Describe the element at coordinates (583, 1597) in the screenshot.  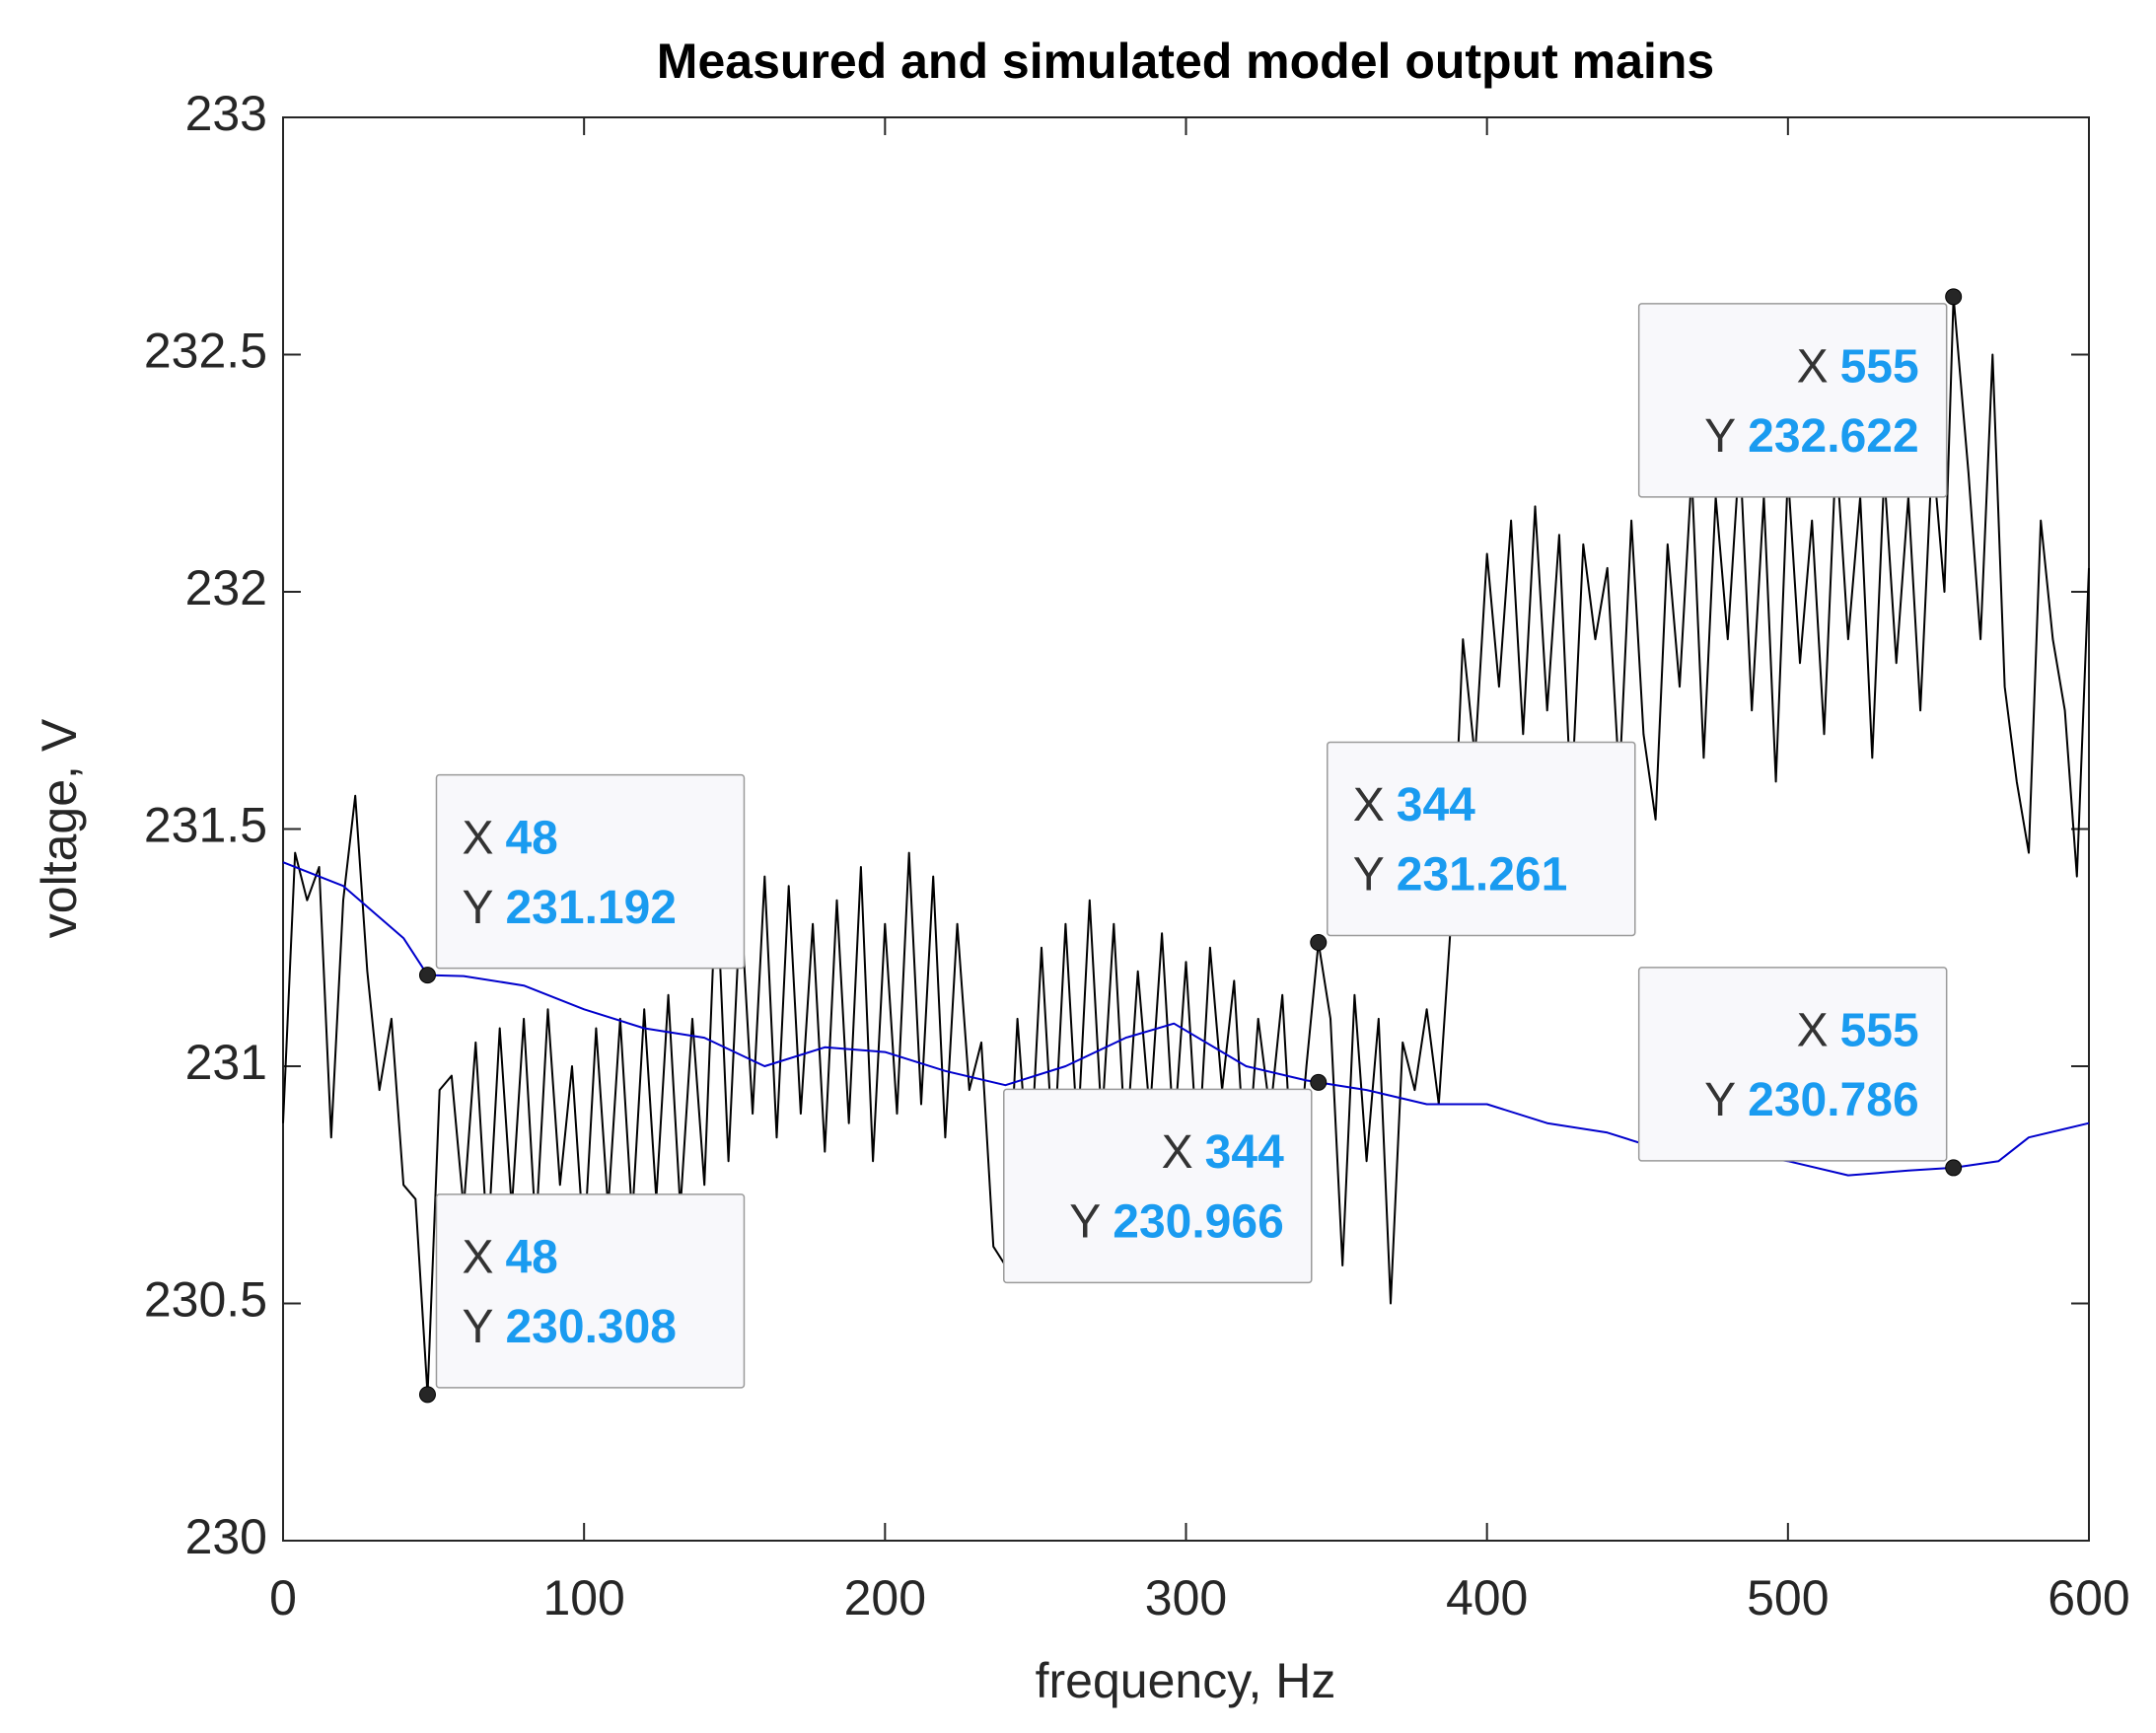
I see `x-tick-label: 100` at that location.